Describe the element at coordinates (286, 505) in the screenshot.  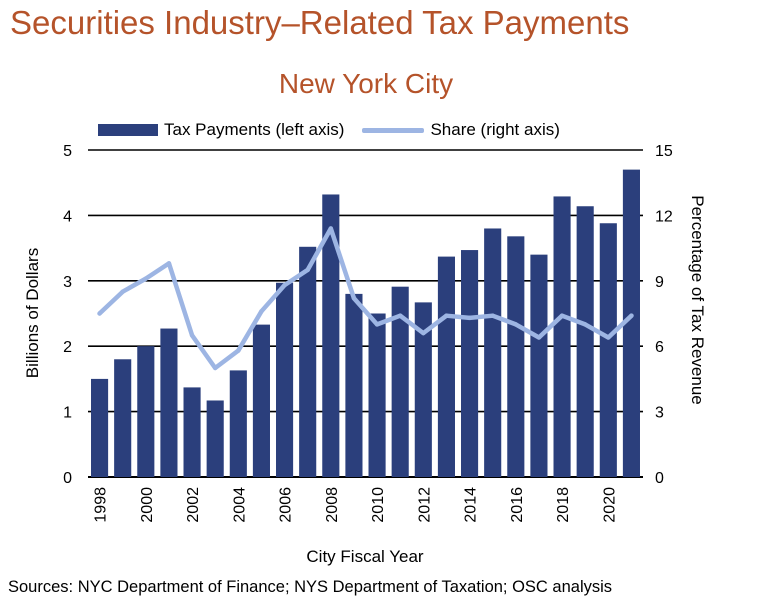
I see `x-tick-label: 2006` at that location.